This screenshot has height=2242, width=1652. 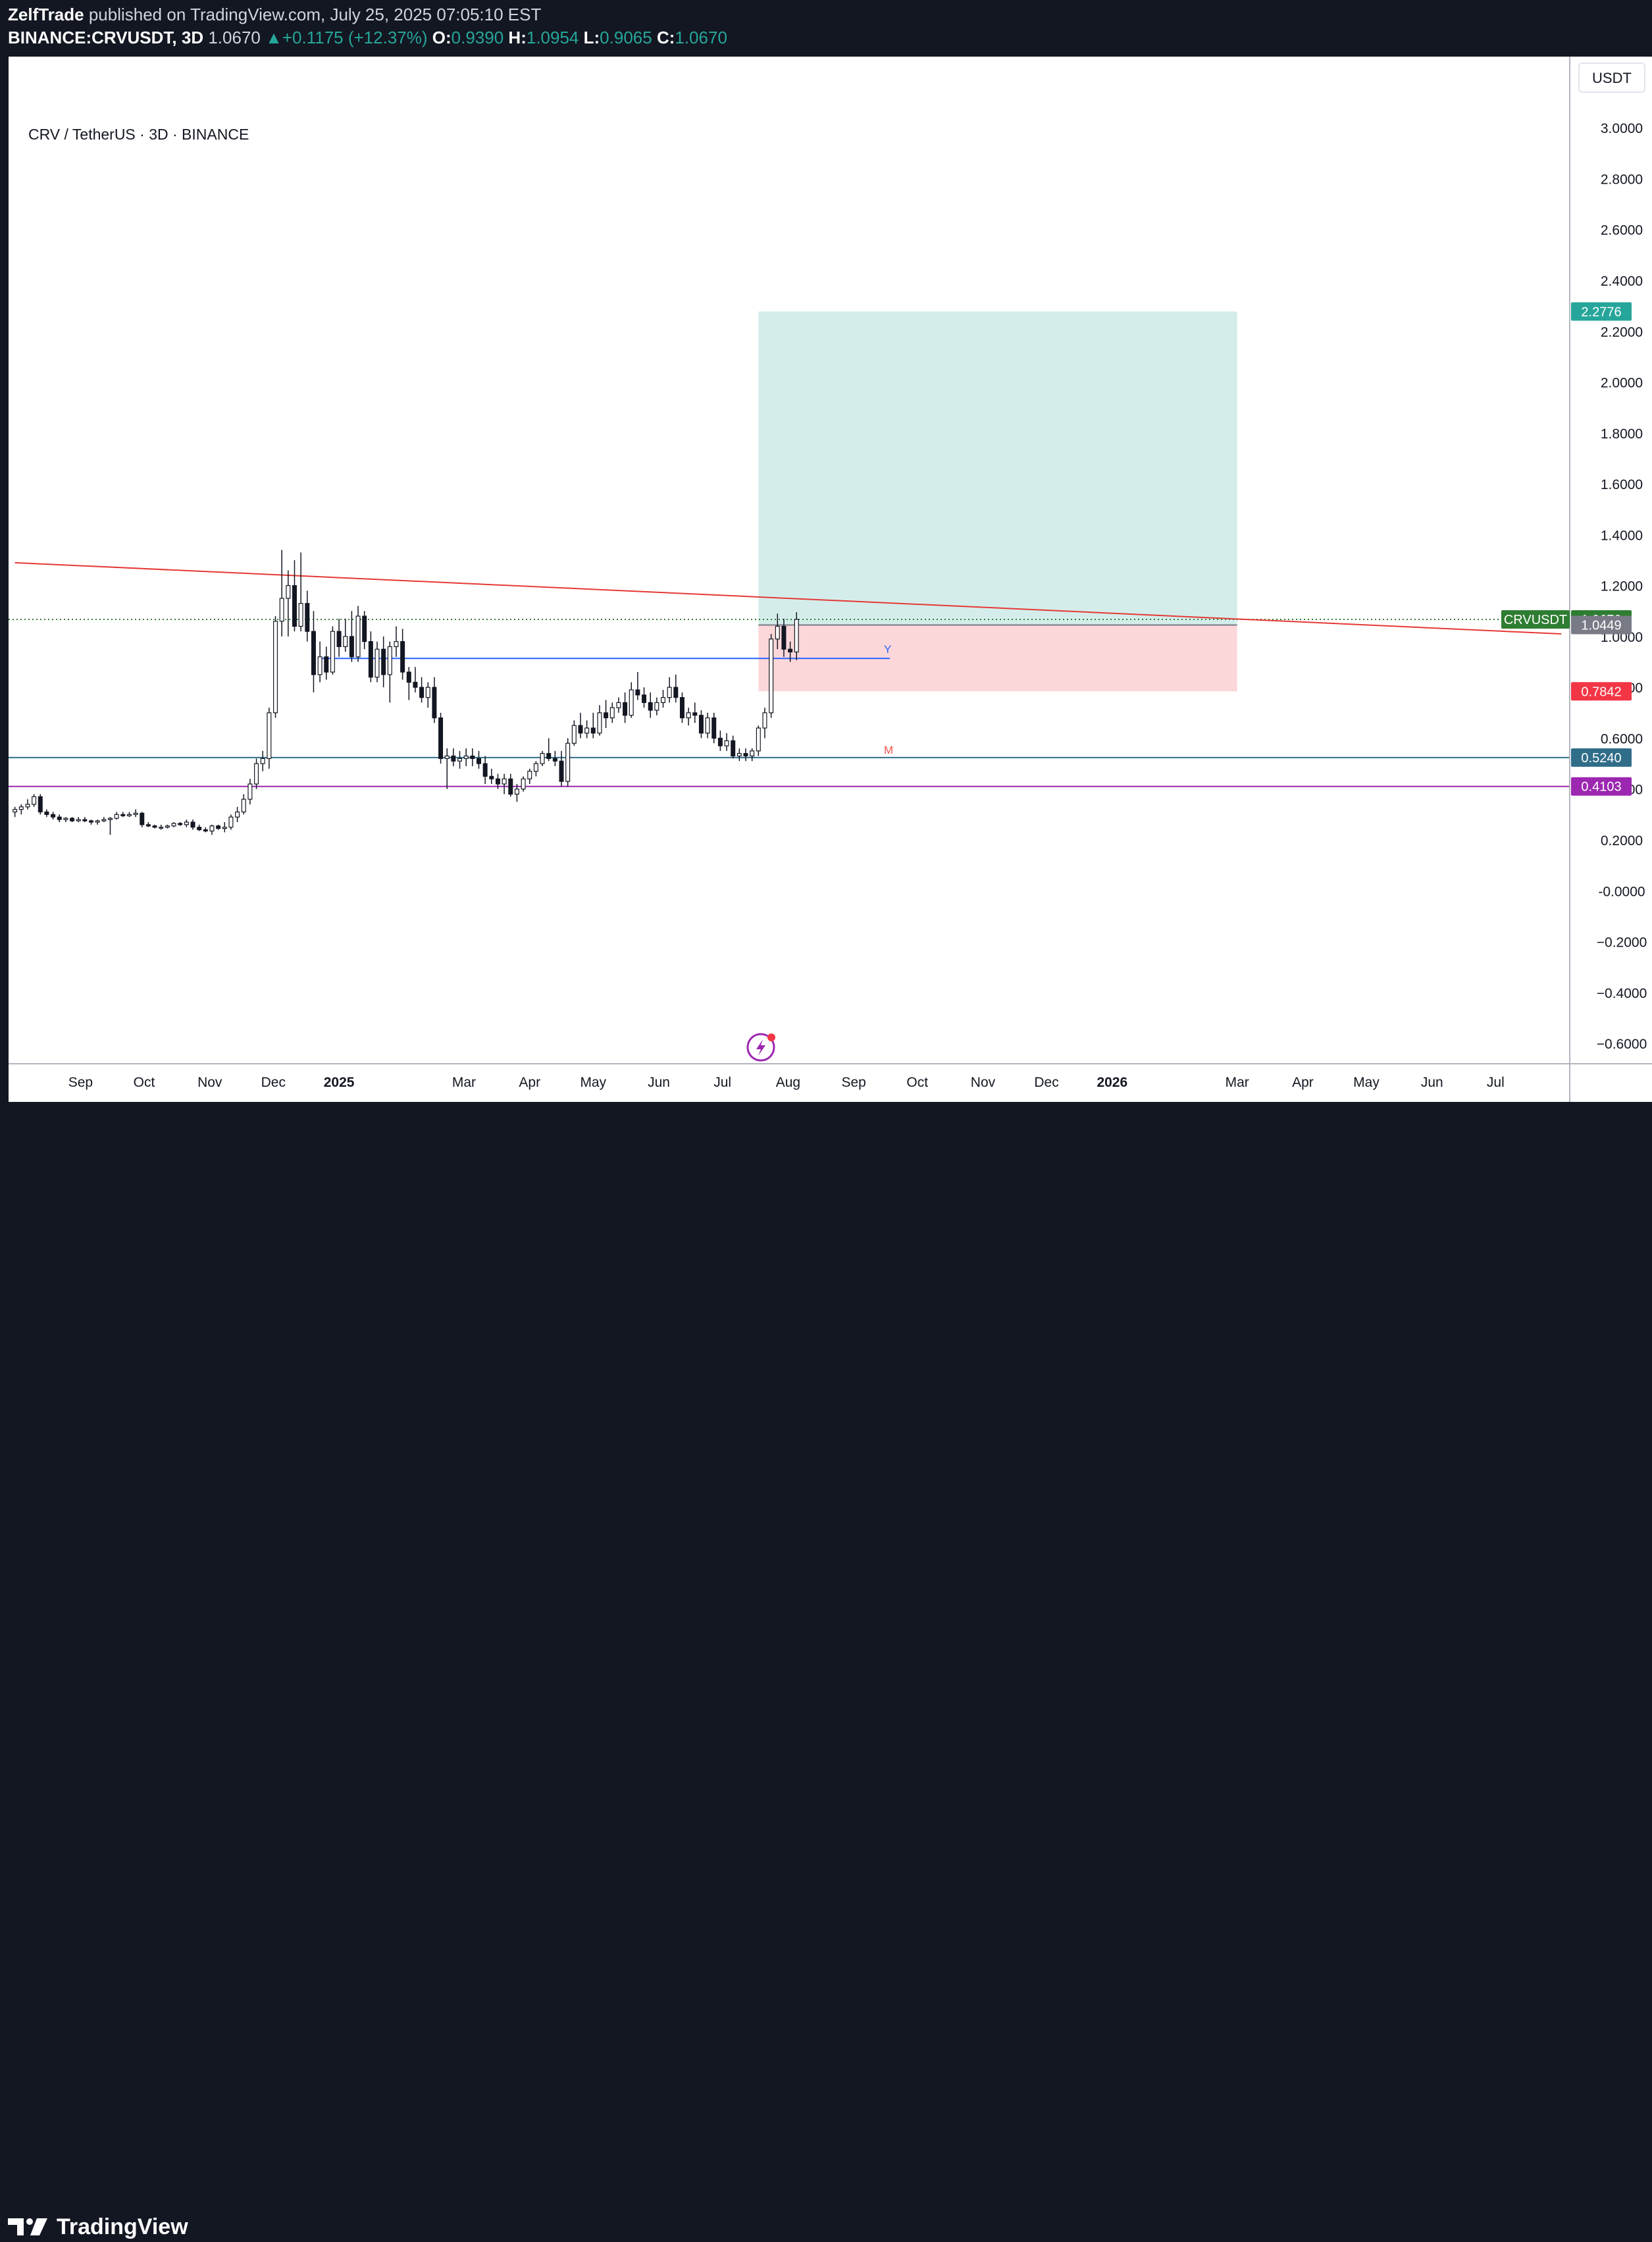 I want to click on chart-legend-title: CRV / TetherUS · 3D · BINANCE, so click(x=138, y=134).